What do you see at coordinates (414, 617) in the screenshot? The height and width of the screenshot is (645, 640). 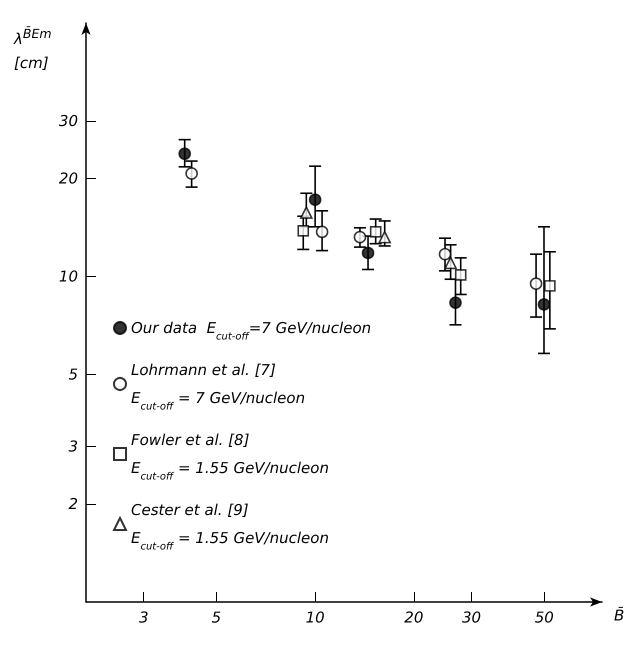 I see `x-tick-label: 20` at bounding box center [414, 617].